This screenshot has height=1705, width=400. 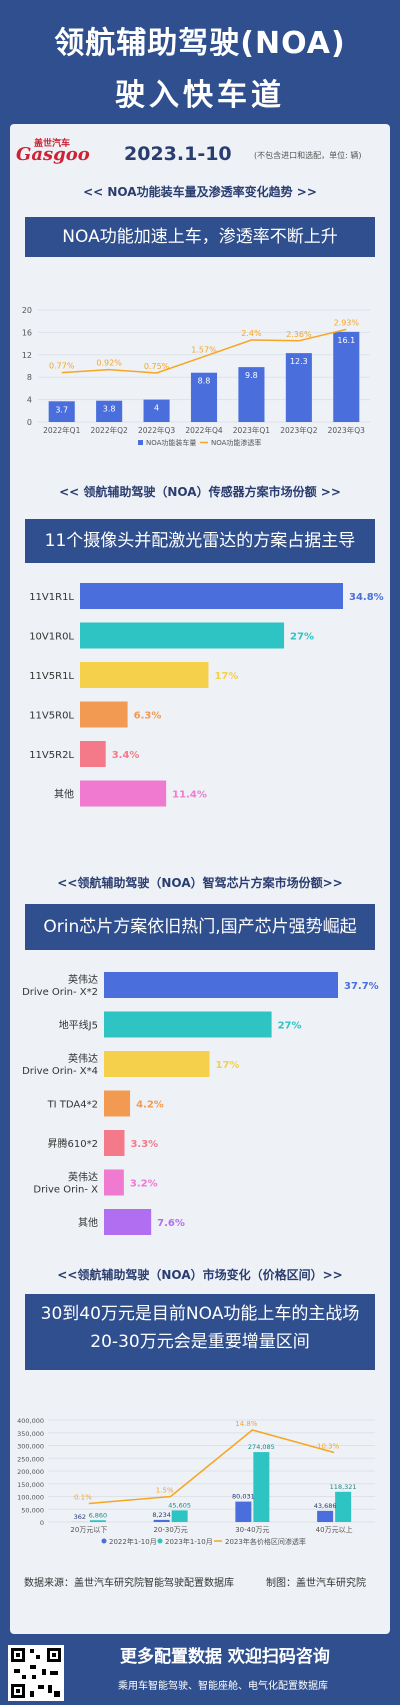 I want to click on line-value-label: 2.36%, so click(x=299, y=334).